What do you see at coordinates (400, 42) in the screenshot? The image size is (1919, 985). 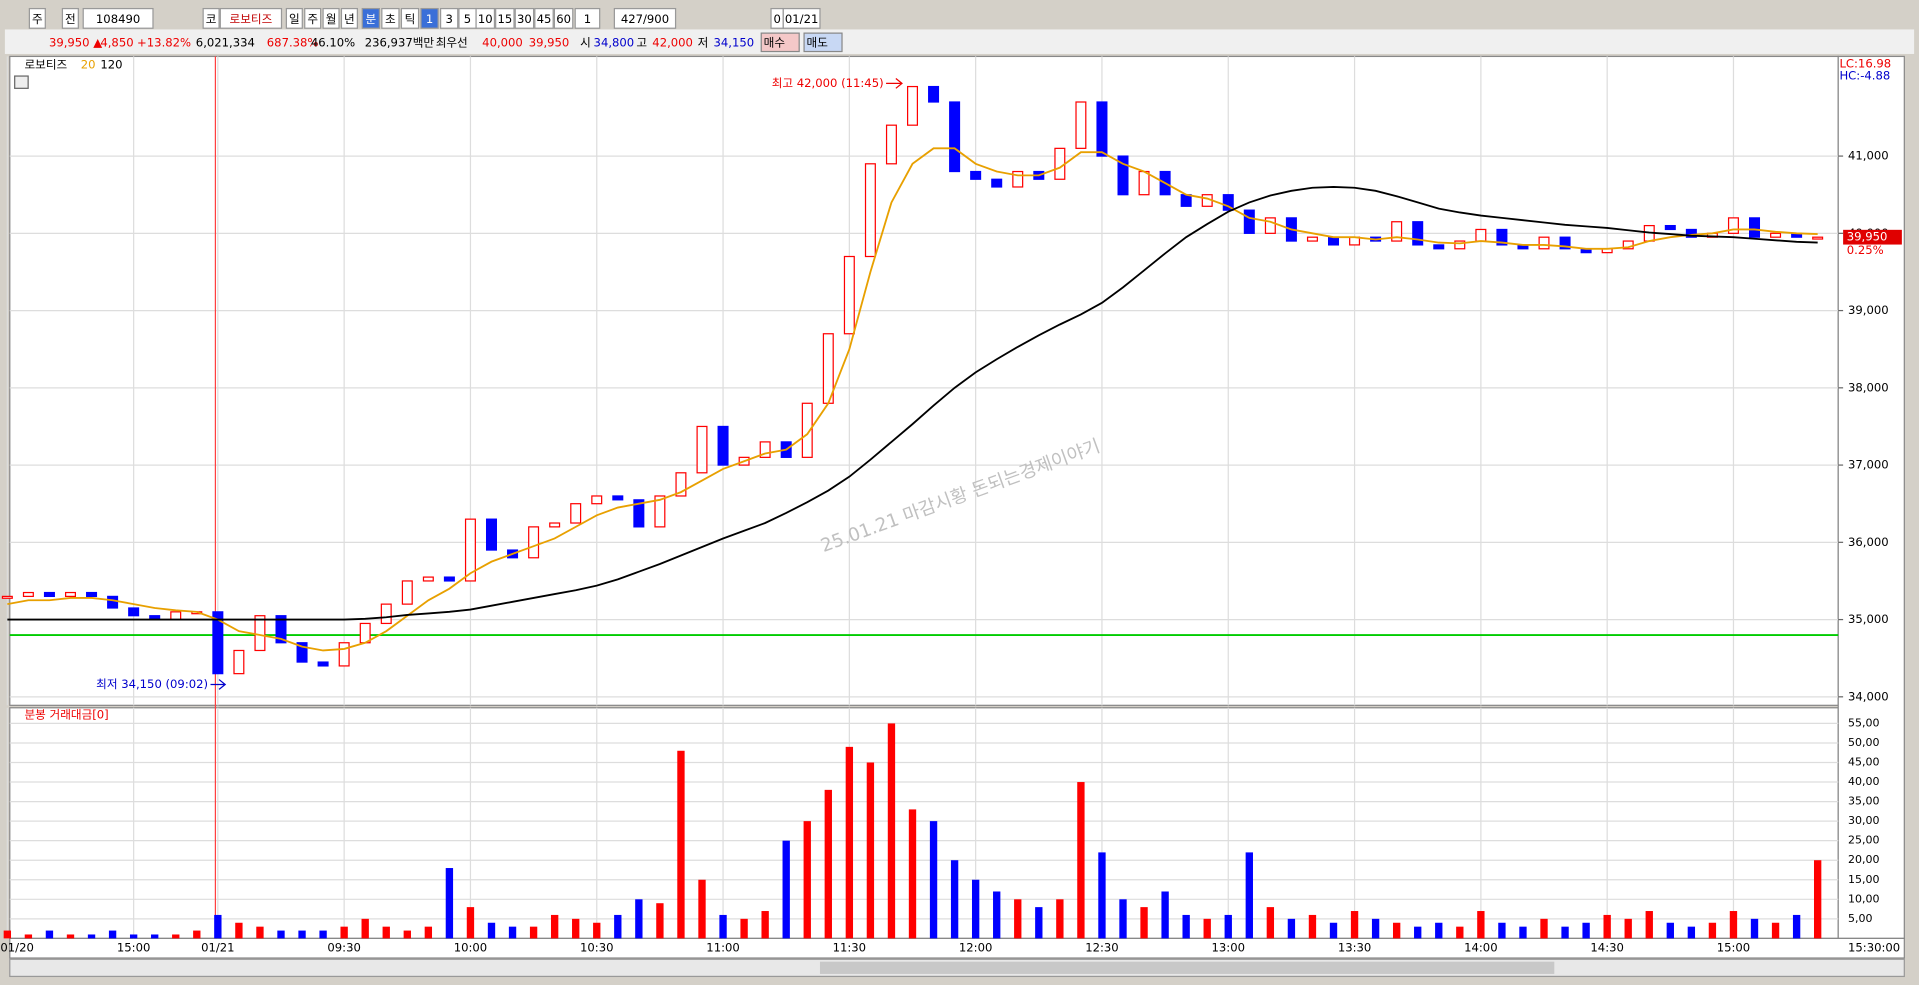 I see `quote-field: 236,937백만` at bounding box center [400, 42].